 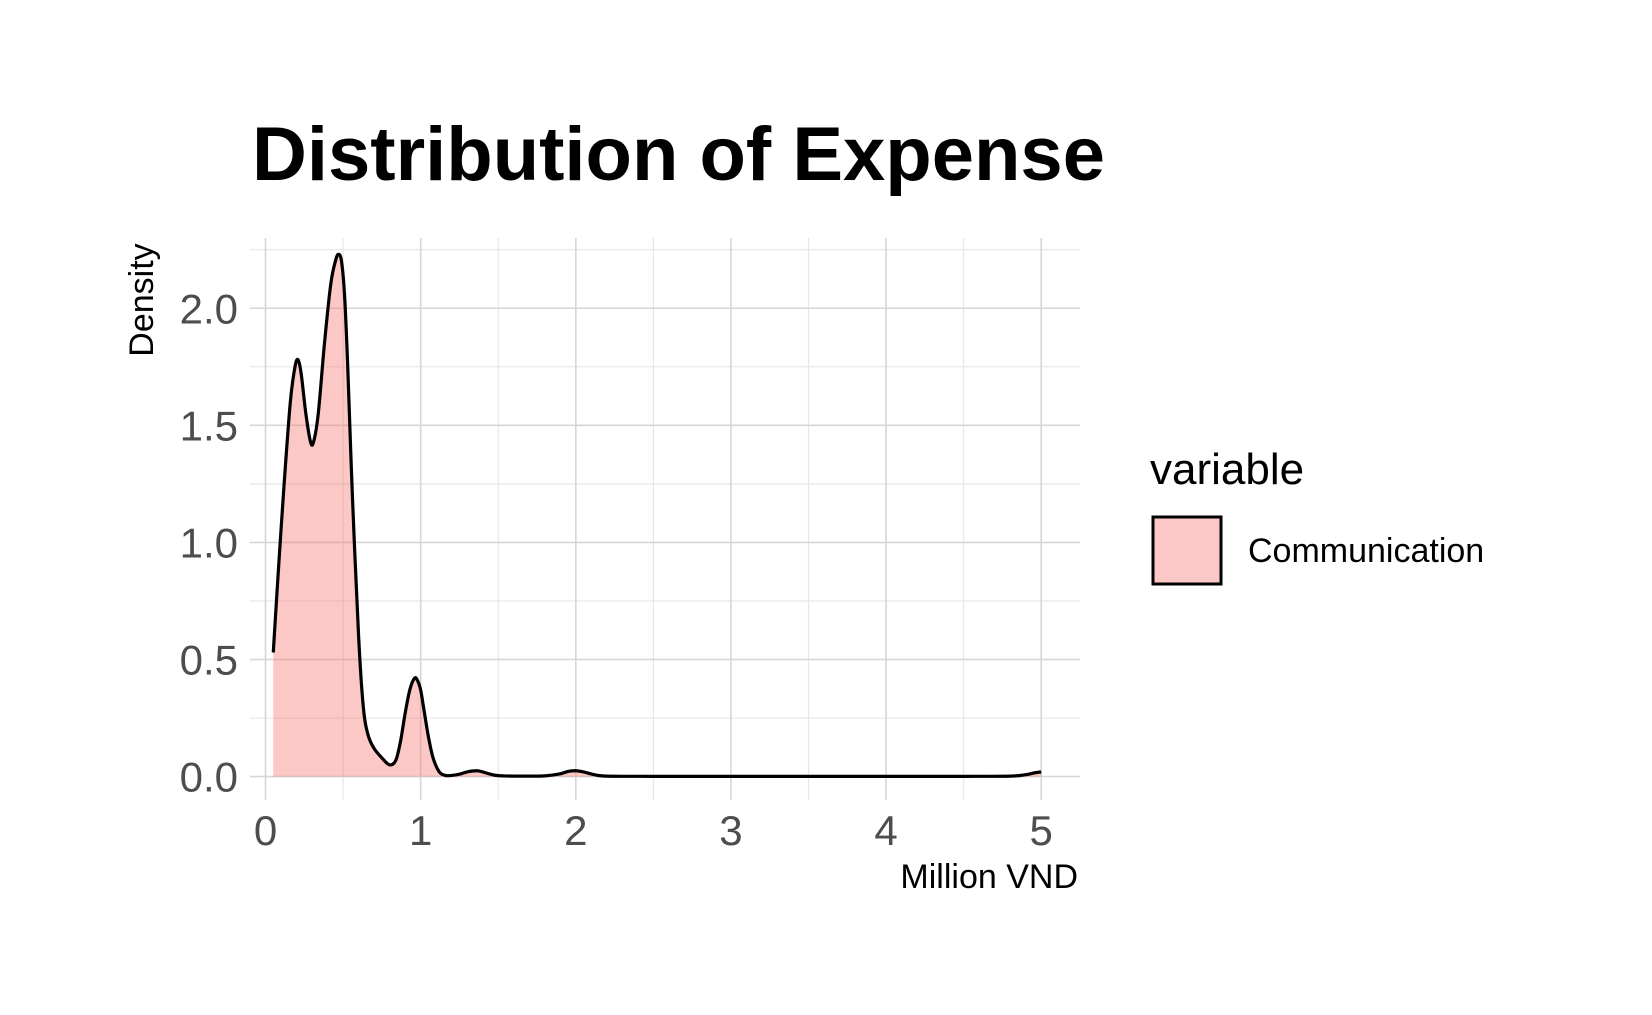 What do you see at coordinates (653, 830) in the screenshot?
I see `x-axis-ticks: 0 1 2 3 4 5` at bounding box center [653, 830].